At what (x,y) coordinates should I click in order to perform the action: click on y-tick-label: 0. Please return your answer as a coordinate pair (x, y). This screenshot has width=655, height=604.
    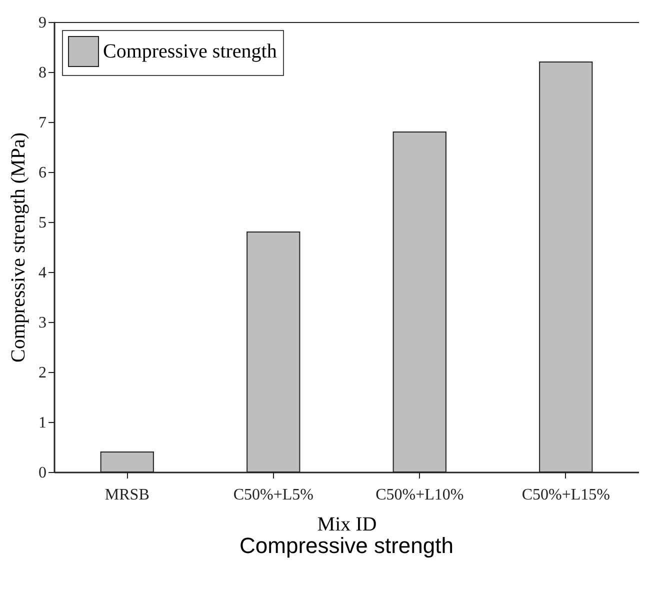
    Looking at the image, I should click on (42, 473).